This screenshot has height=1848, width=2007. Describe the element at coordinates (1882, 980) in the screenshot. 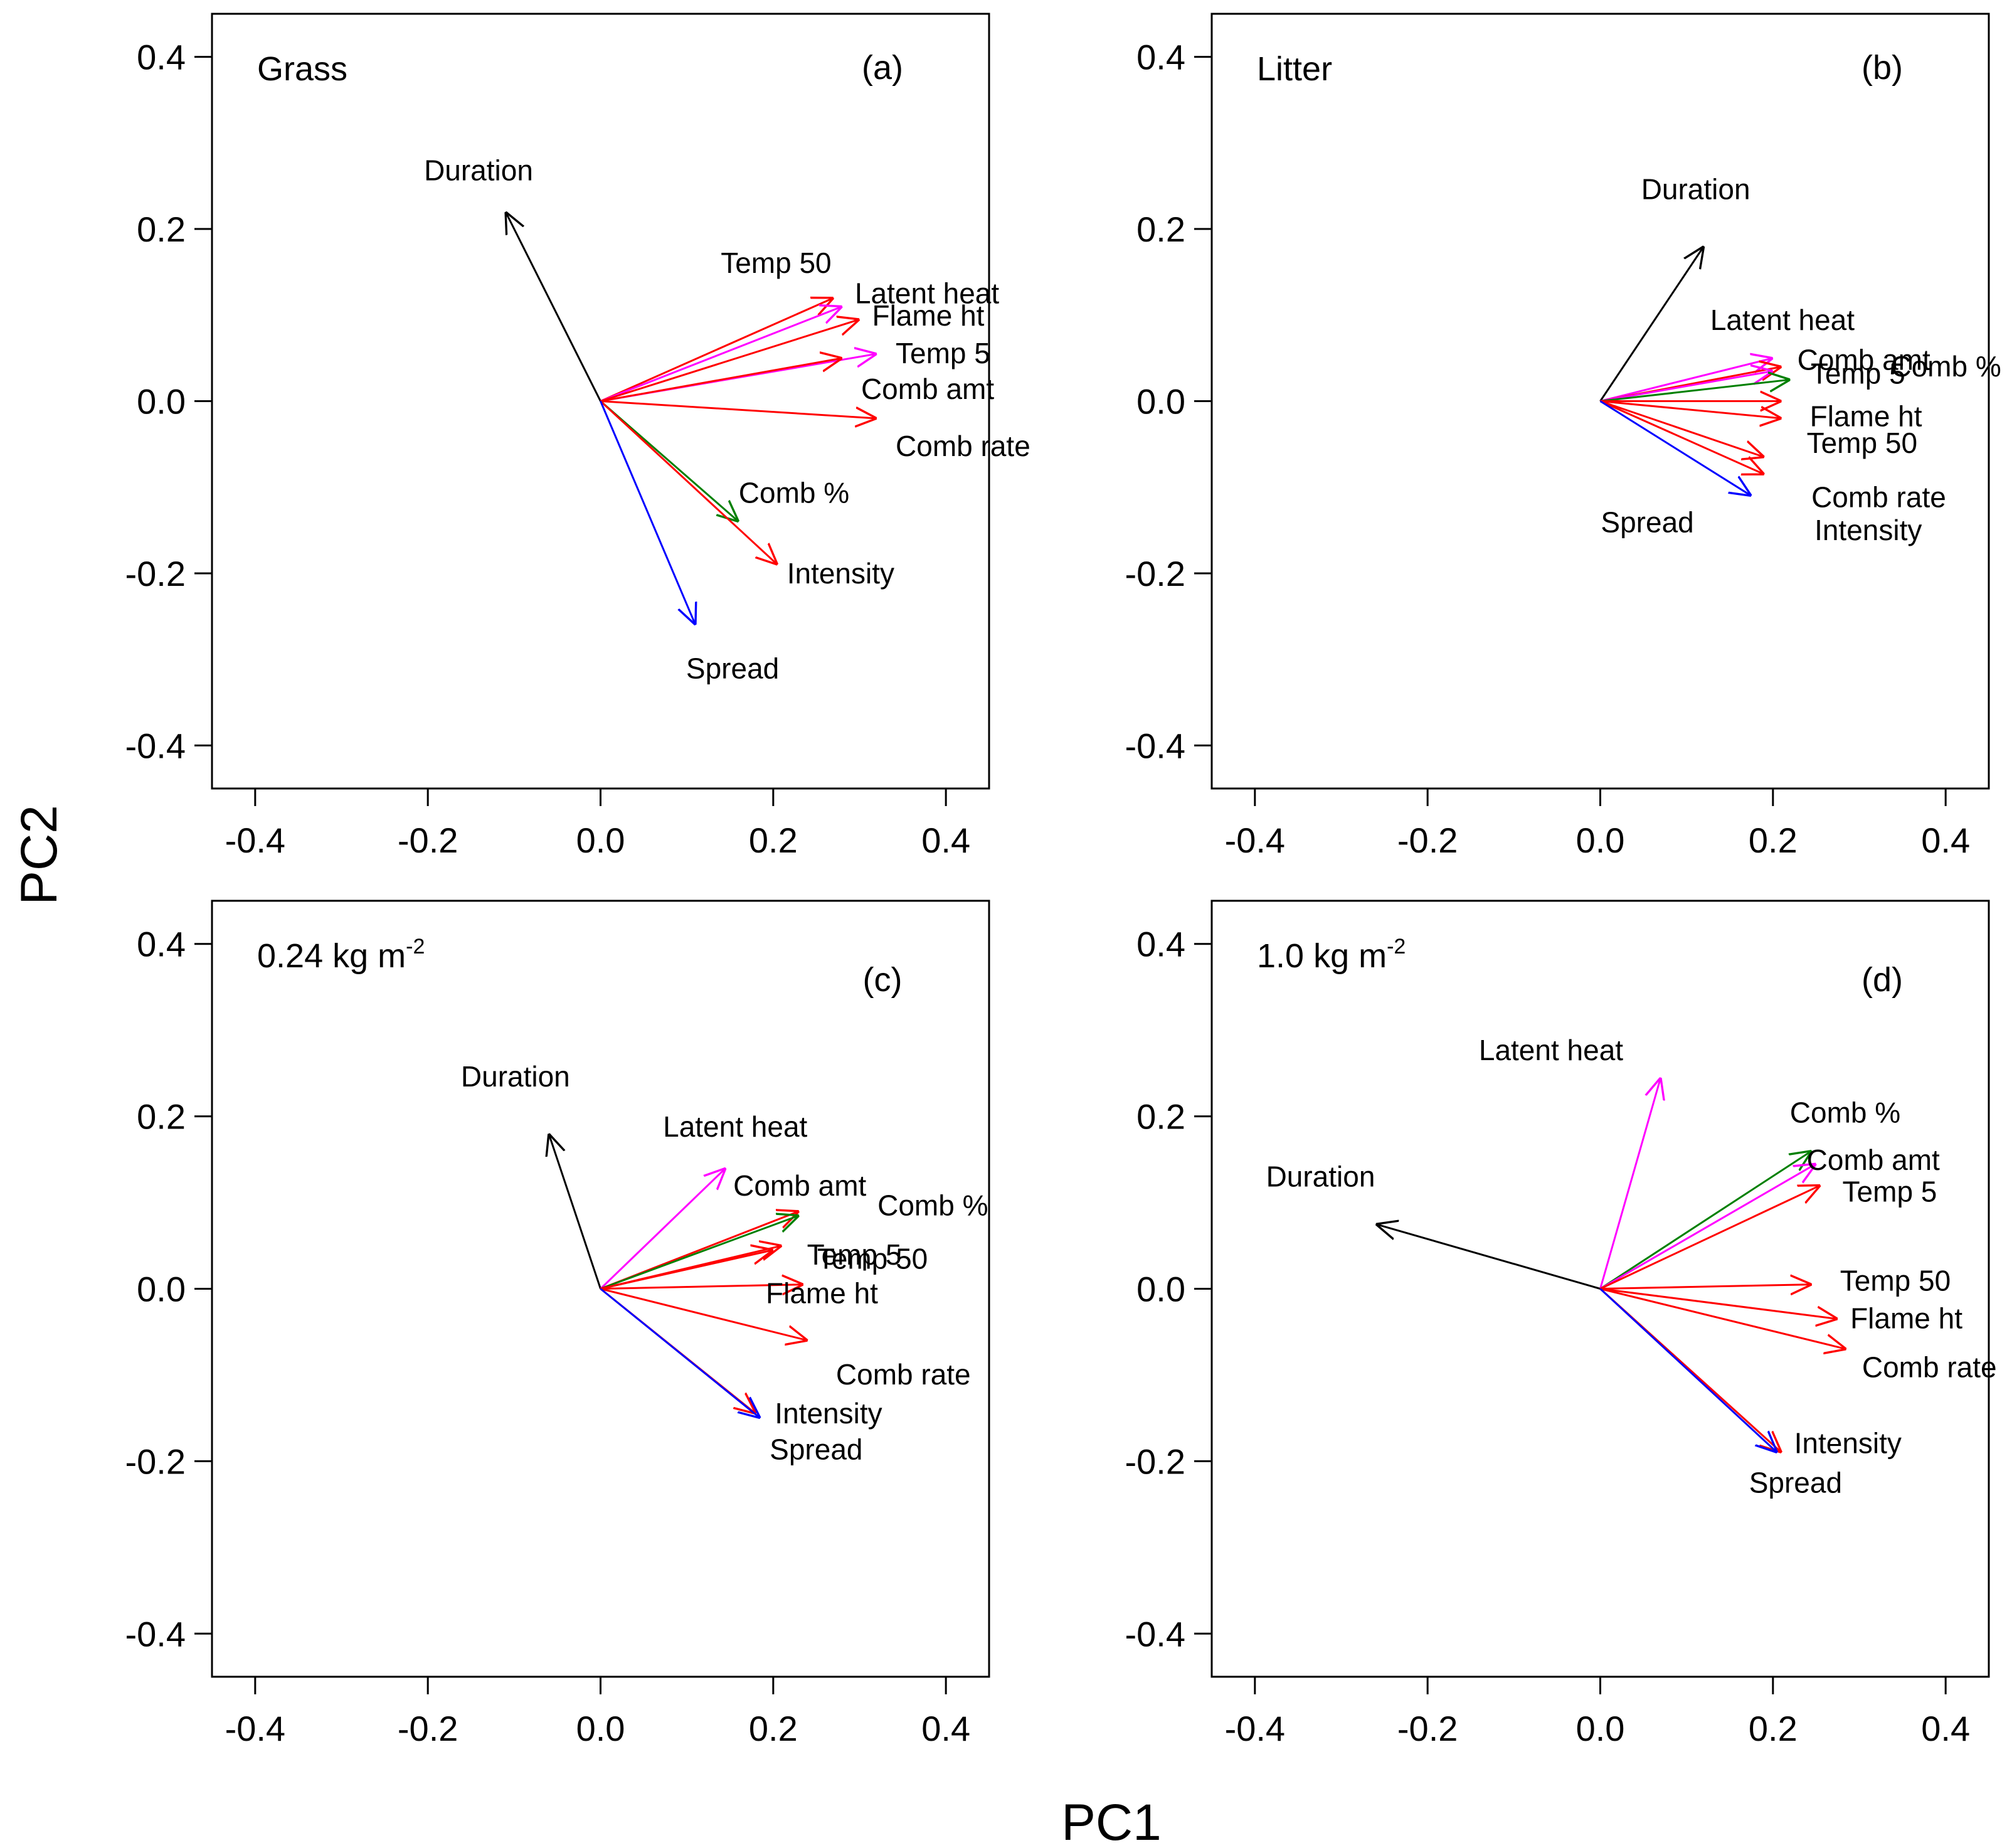

I see `panel-letter: (d)` at that location.